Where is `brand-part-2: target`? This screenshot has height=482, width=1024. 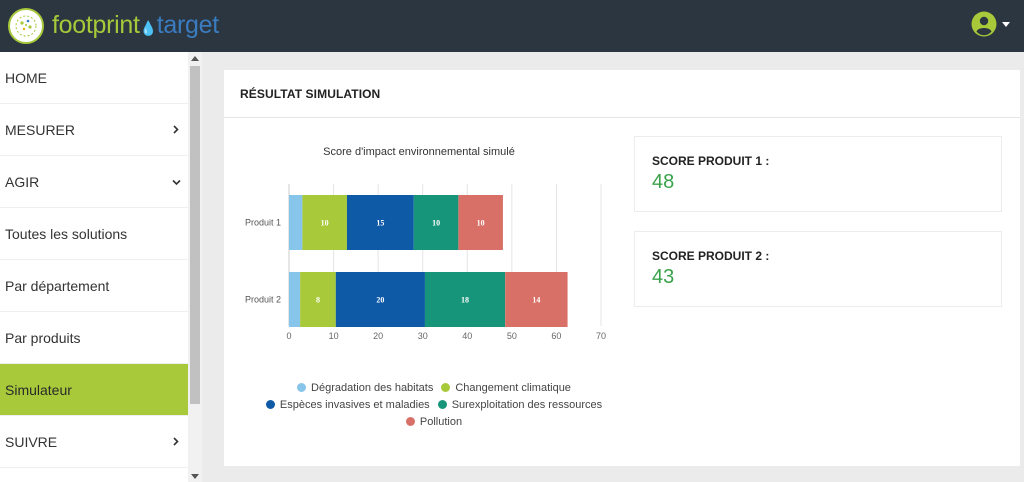 brand-part-2: target is located at coordinates (187, 24).